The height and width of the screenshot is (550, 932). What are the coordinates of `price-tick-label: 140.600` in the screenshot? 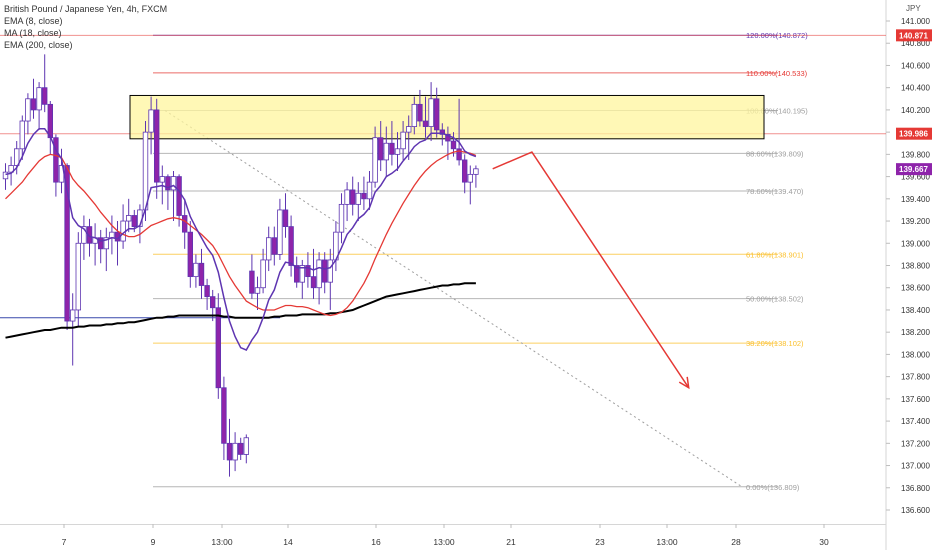 It's located at (915, 65).